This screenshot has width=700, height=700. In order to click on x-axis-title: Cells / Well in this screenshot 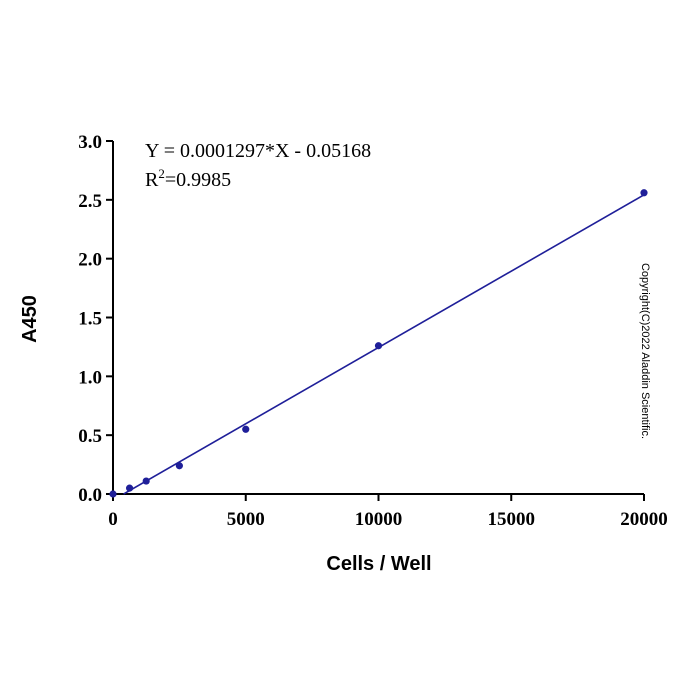, I will do `click(378, 564)`.